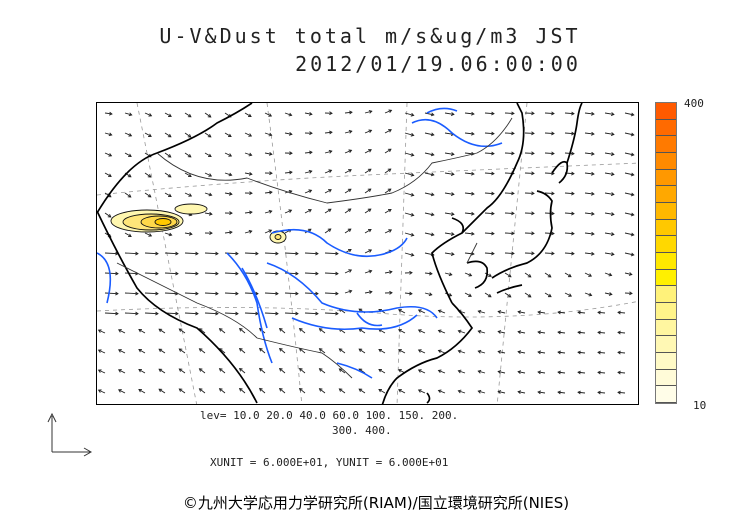 This screenshot has width=752, height=532. What do you see at coordinates (666, 244) in the screenshot?
I see `colorbar-segment` at bounding box center [666, 244].